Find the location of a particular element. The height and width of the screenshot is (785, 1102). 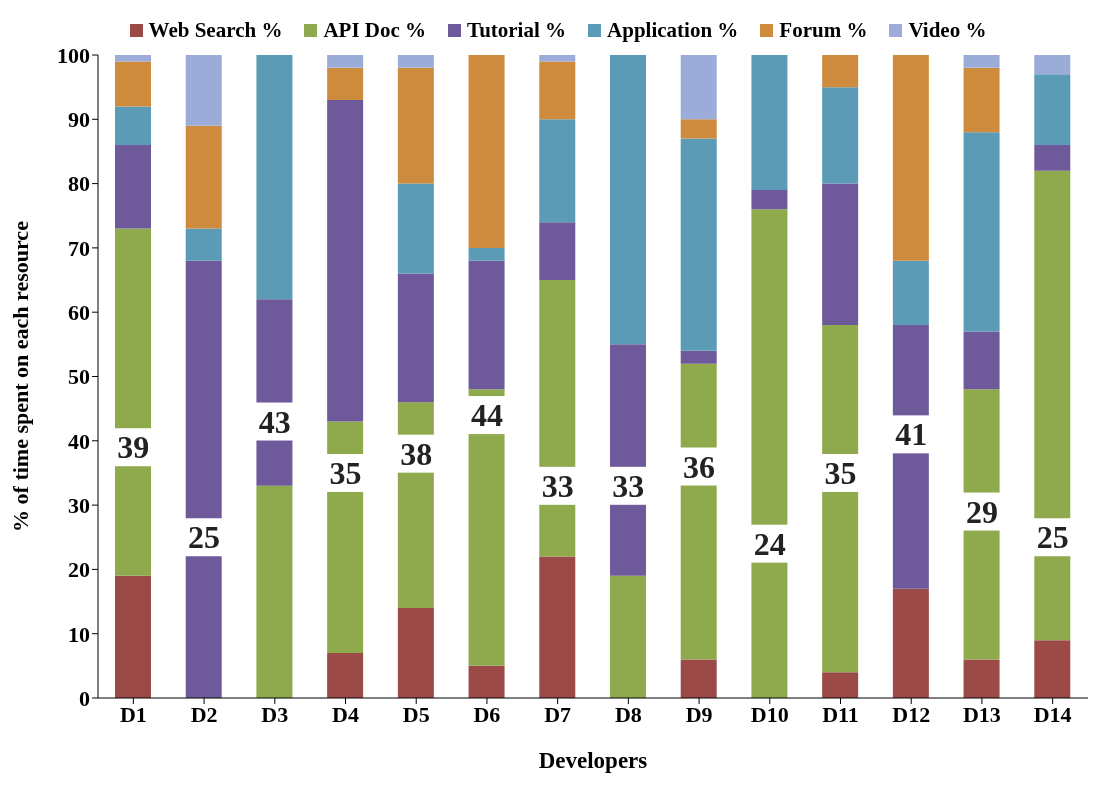

x-tick-label: D10 is located at coordinates (769, 714).